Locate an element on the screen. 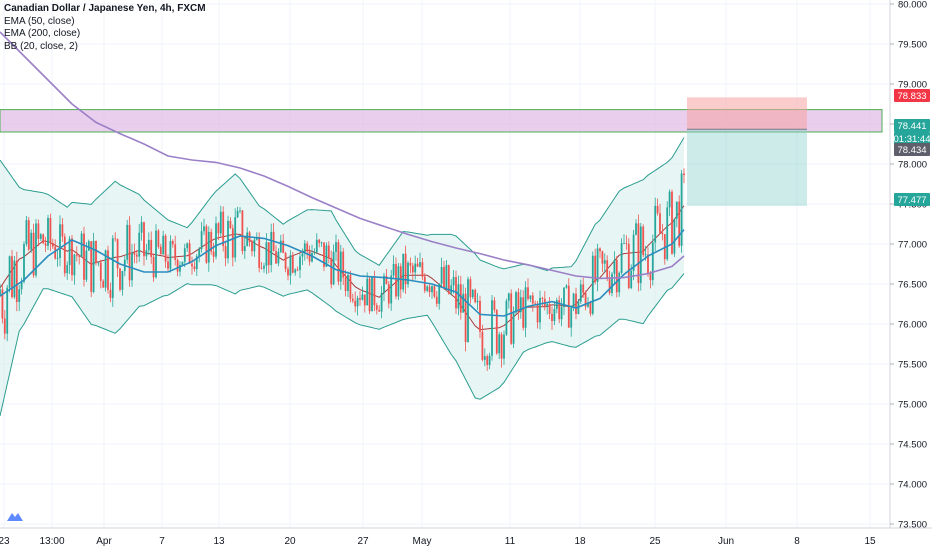  indicator-ema200: EMA (200, close) is located at coordinates (42, 33).